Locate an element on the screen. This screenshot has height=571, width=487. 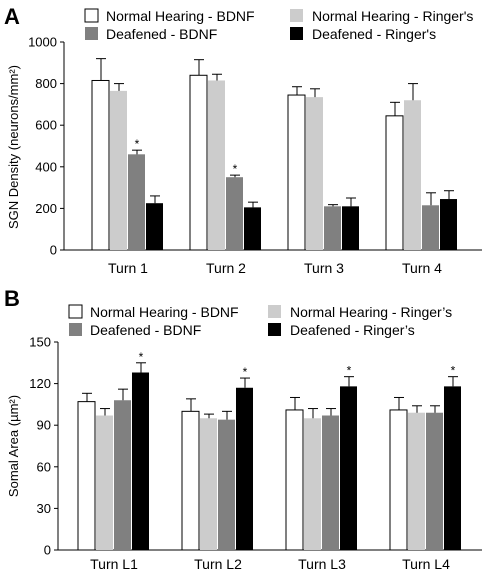
panel-b-y-ticks: 0 30 60 90 120 150 is located at coordinates (43, 446).